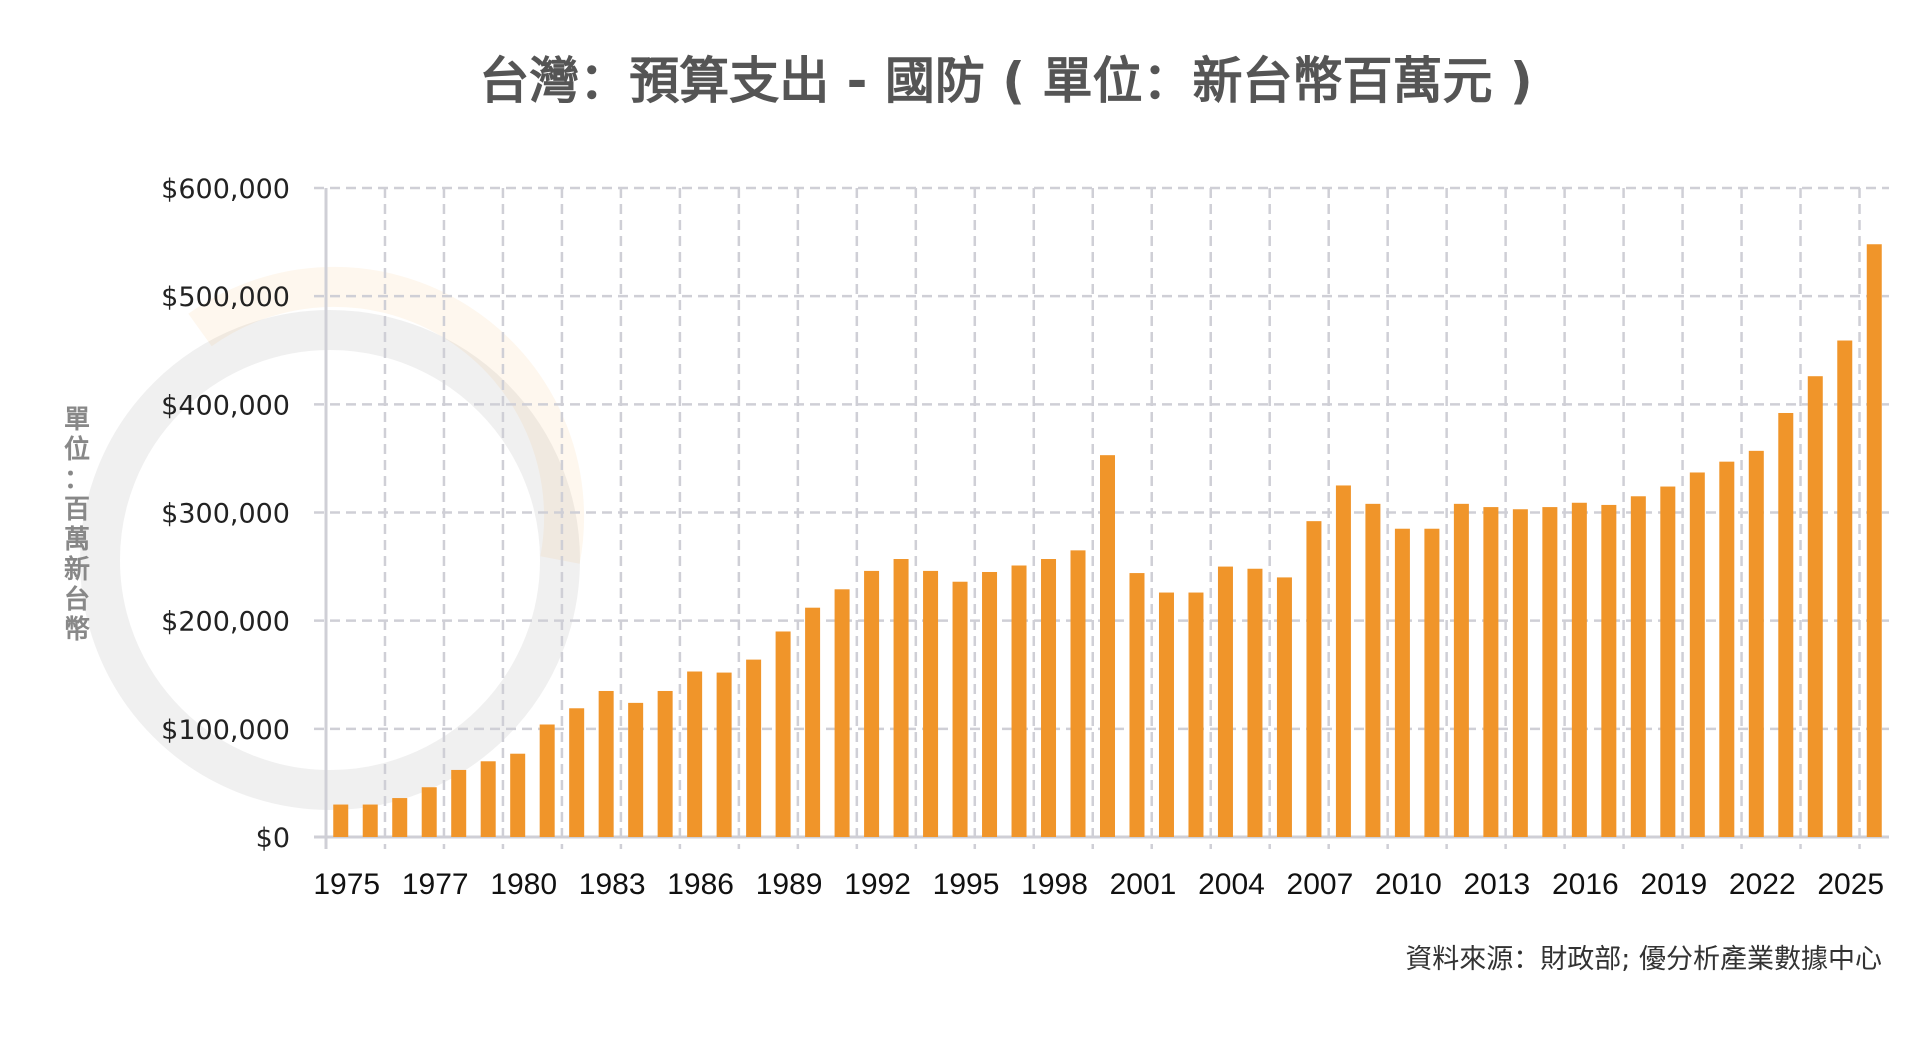  I want to click on y-tick-label: $300,000, so click(225, 514).